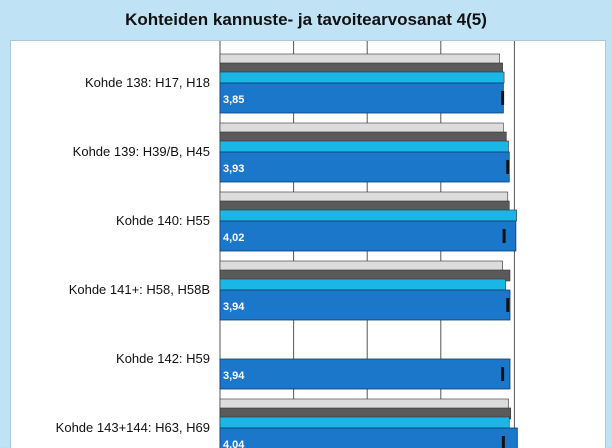  Describe the element at coordinates (147, 82) in the screenshot. I see `category-label-1: Kohde 138: H17, H18` at that location.